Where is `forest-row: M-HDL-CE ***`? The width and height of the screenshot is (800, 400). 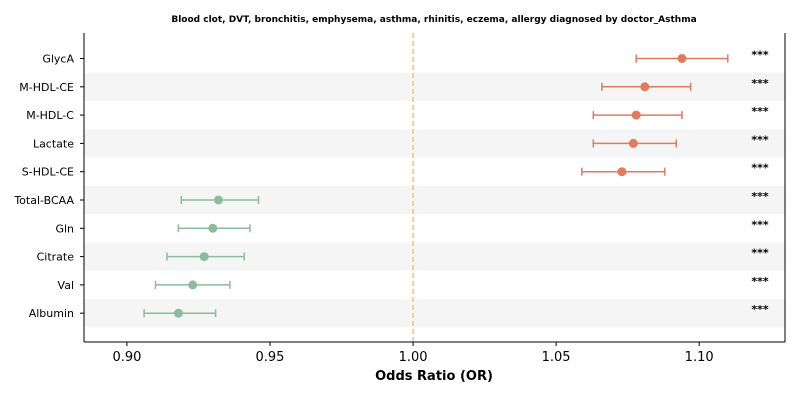
forest-row: M-HDL-CE *** is located at coordinates (394, 85).